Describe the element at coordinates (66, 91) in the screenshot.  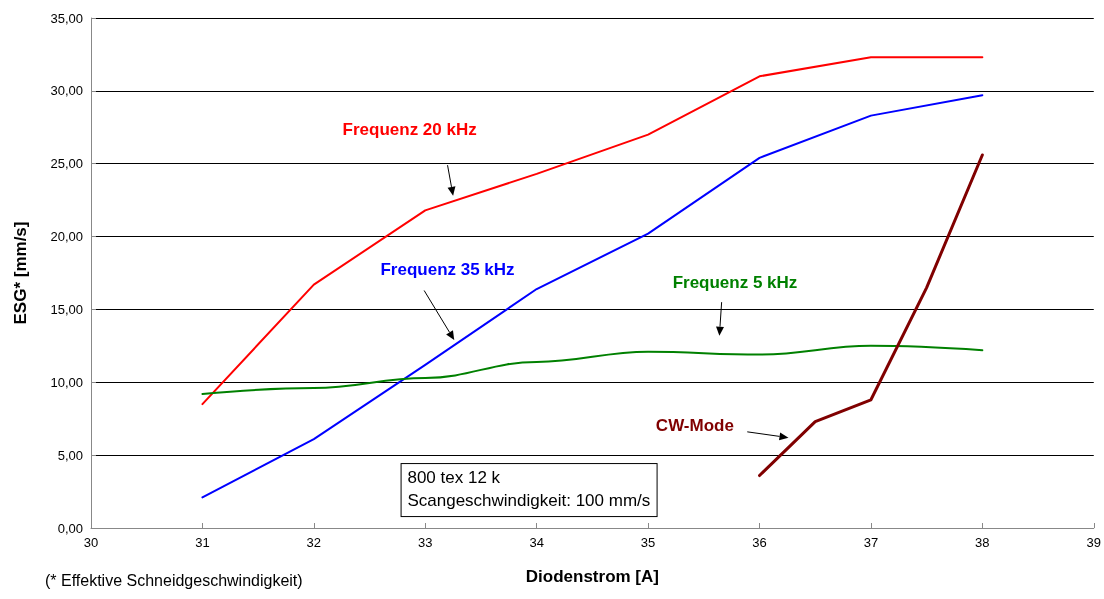
I see `y-tick-label: 30,00` at that location.